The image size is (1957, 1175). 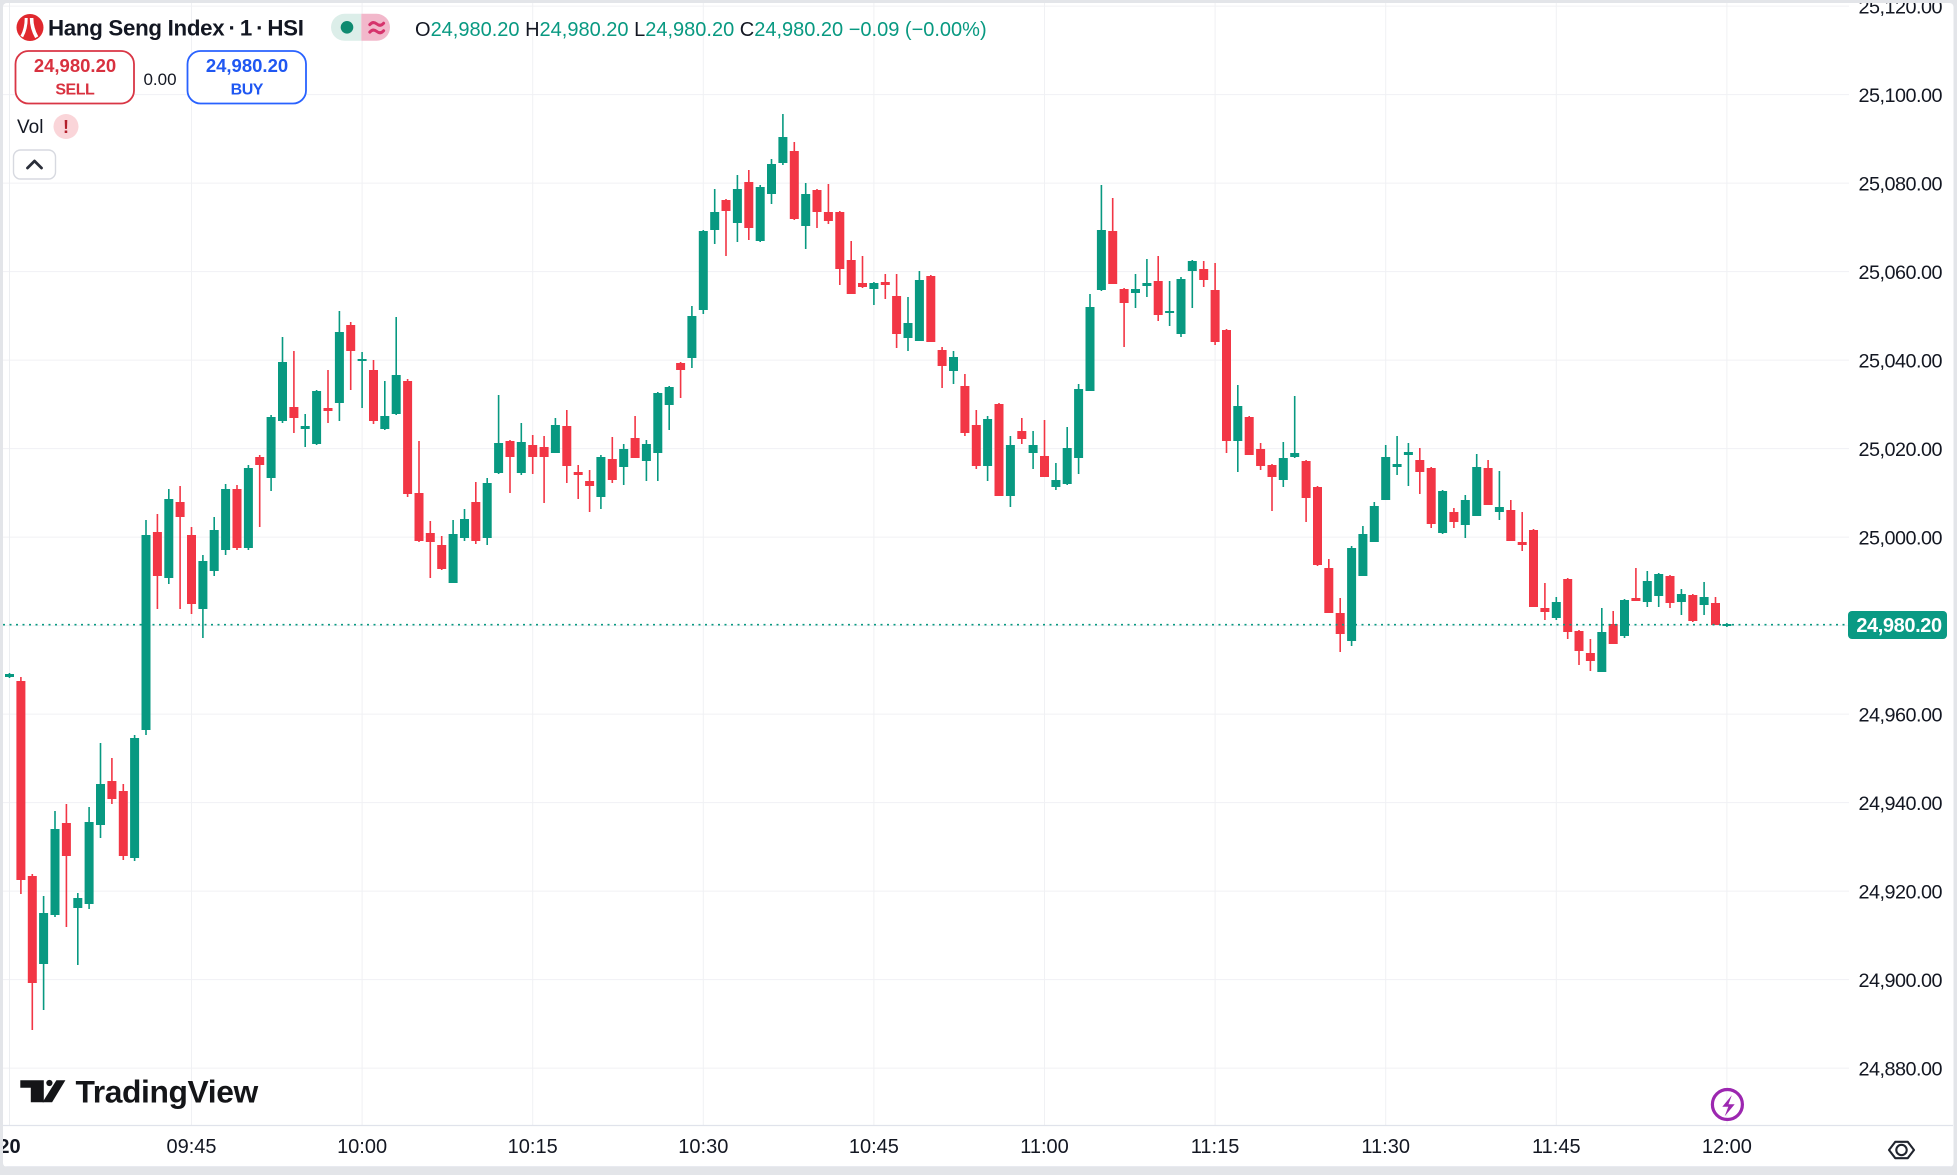 What do you see at coordinates (10, 1147) in the screenshot?
I see `svg-text: 20` at bounding box center [10, 1147].